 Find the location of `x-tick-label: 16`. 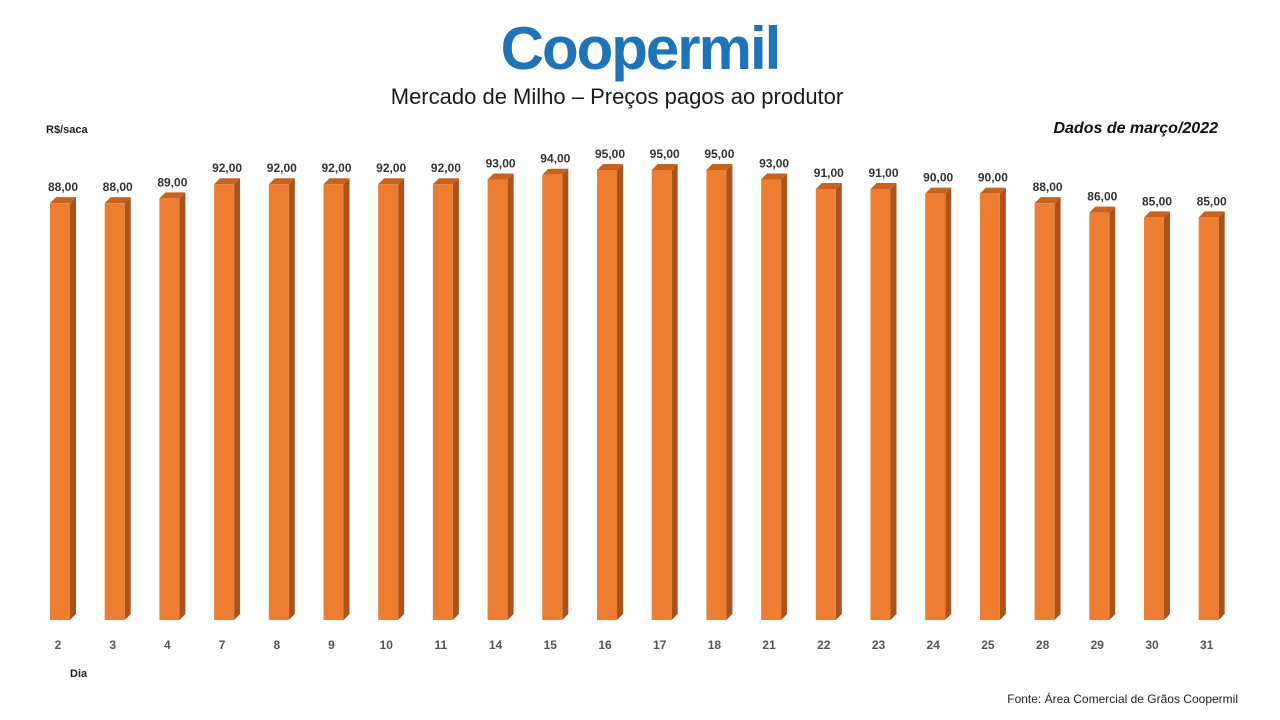

x-tick-label: 16 is located at coordinates (605, 645).